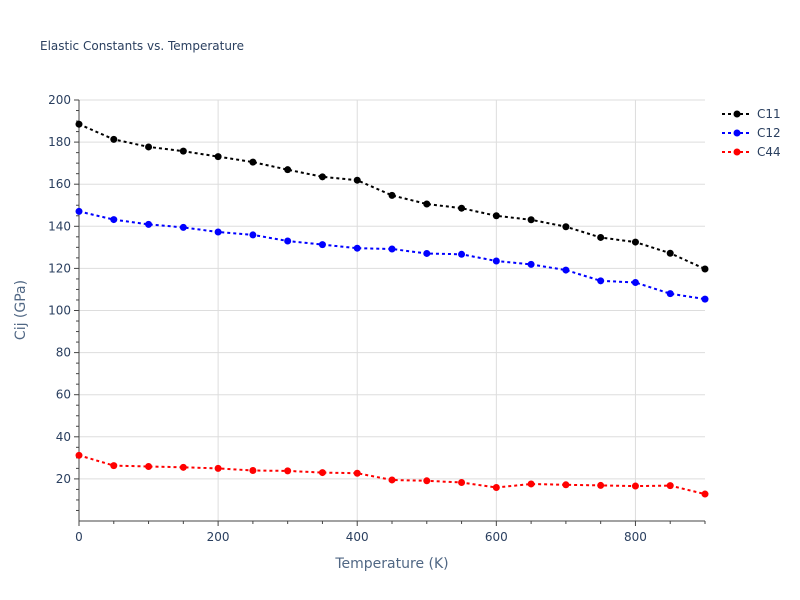 This screenshot has height=600, width=800. What do you see at coordinates (496, 537) in the screenshot?
I see `x-tick-label: 600` at bounding box center [496, 537].